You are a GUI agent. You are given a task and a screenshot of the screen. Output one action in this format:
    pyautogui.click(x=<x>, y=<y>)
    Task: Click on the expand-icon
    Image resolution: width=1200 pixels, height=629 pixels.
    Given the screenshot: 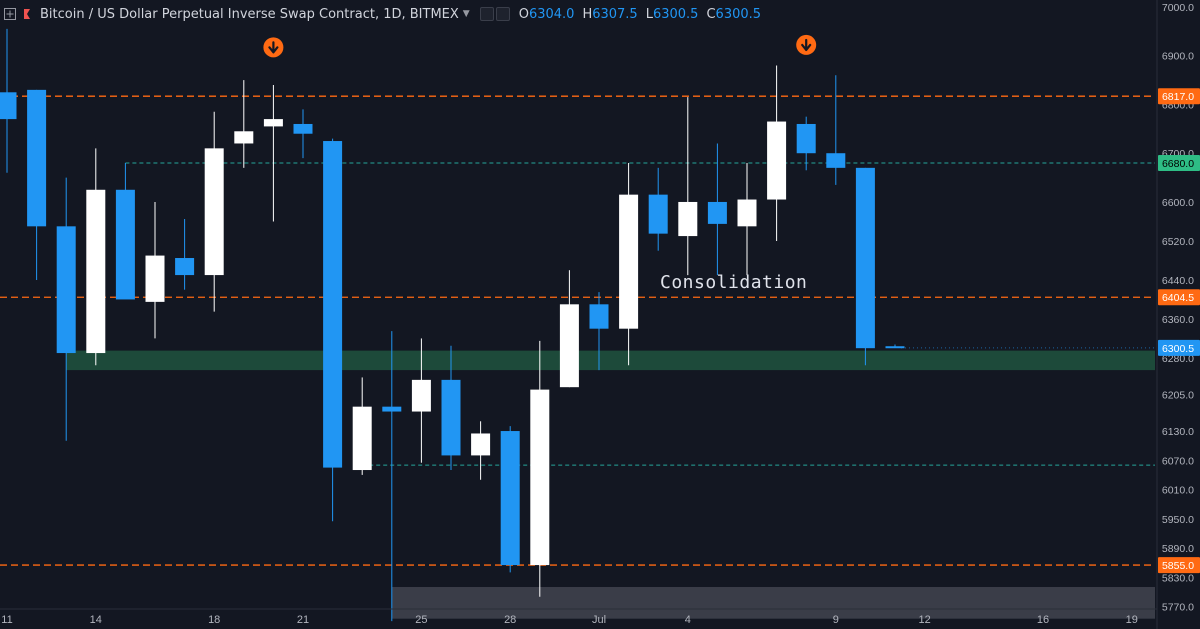 What is the action you would take?
    pyautogui.click(x=10, y=14)
    